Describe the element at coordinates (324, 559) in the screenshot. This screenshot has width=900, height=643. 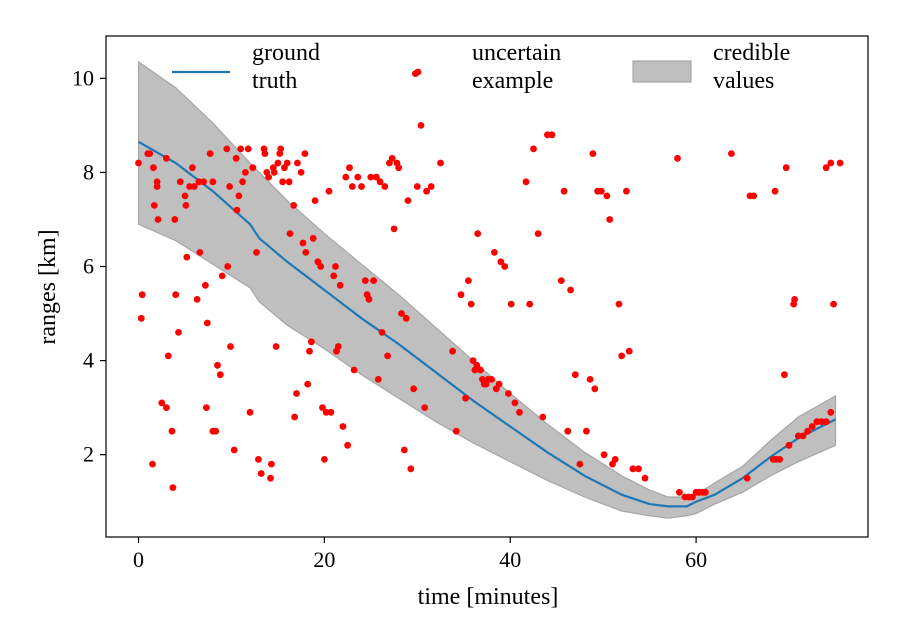
I see `x-tick-label: 20` at that location.